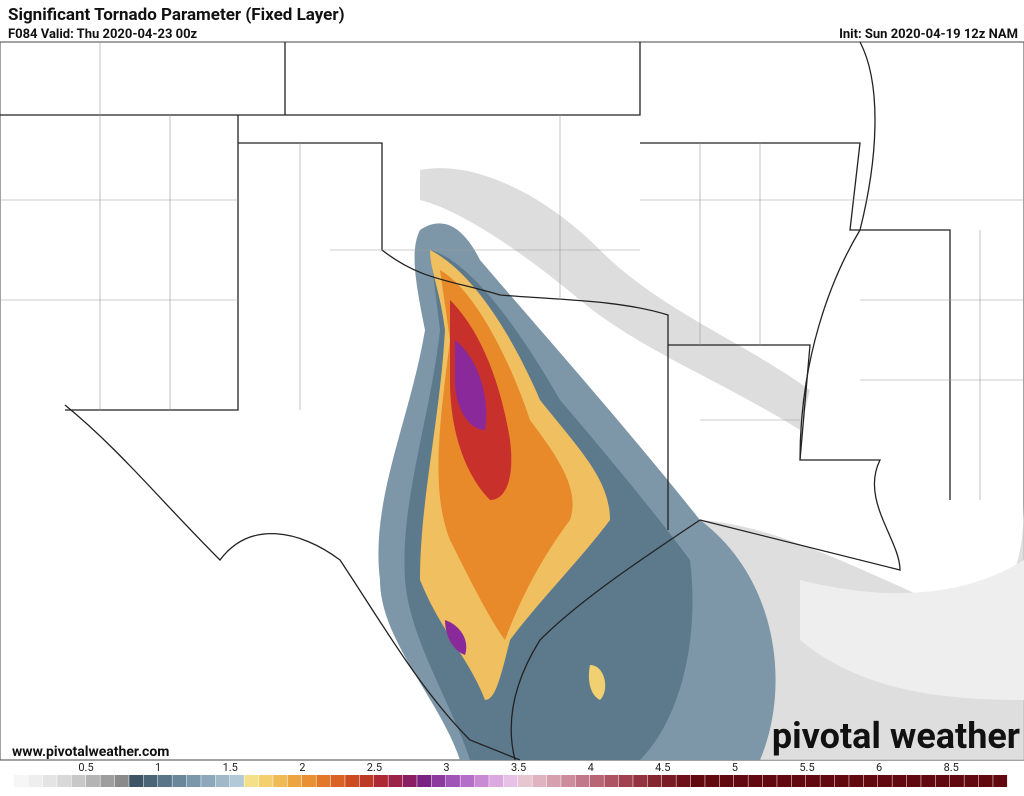 This screenshot has height=796, width=1024. I want to click on colorbar-label: 1, so click(158, 767).